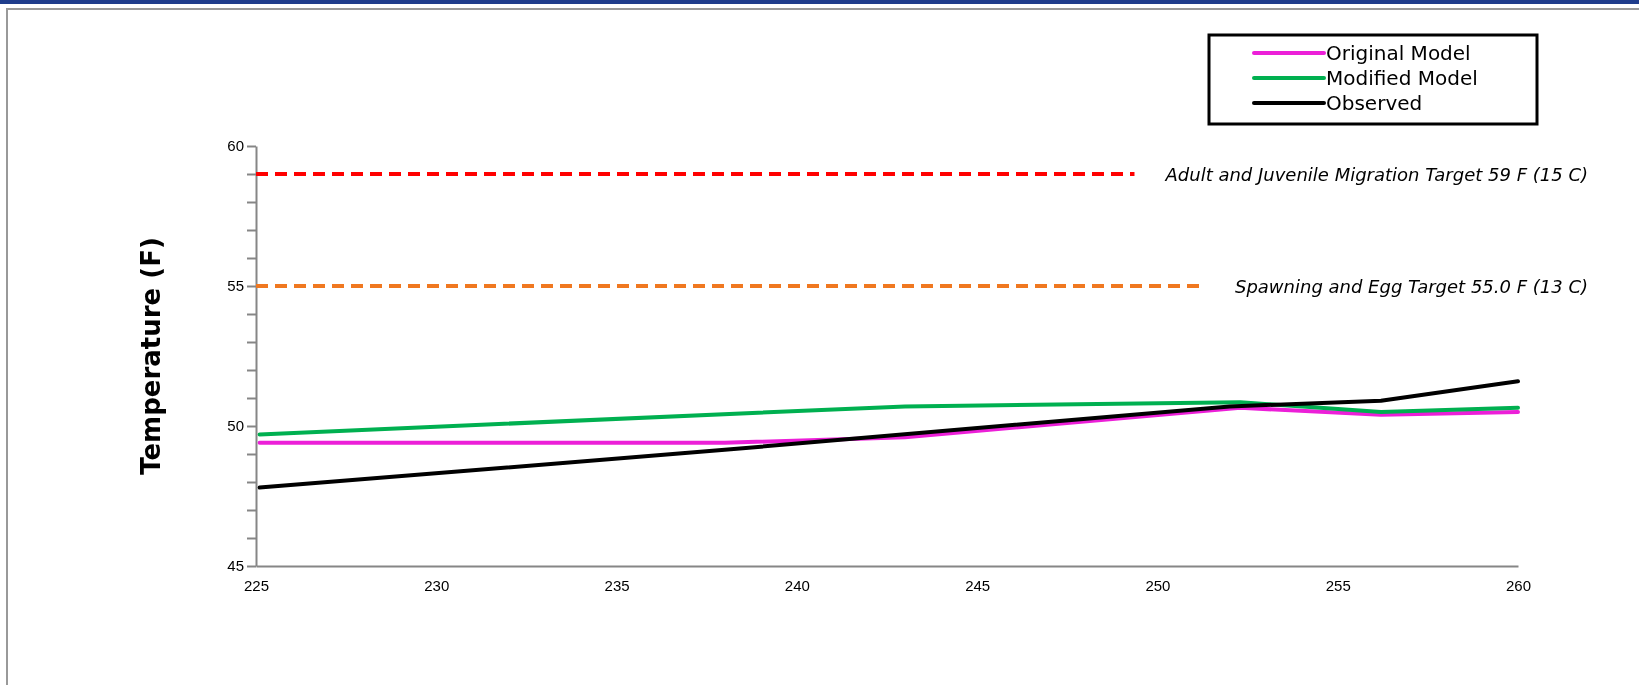 The image size is (1639, 685). Describe the element at coordinates (1338, 585) in the screenshot. I see `x-tick-label: 255` at that location.